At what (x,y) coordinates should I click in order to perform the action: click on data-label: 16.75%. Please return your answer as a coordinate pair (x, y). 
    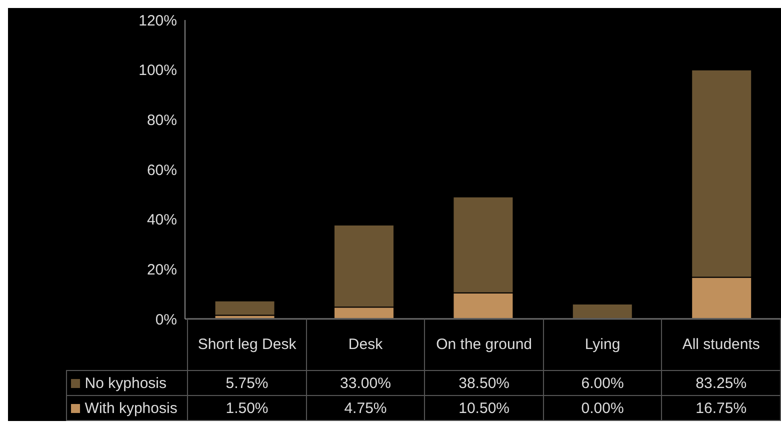
    Looking at the image, I should click on (721, 408).